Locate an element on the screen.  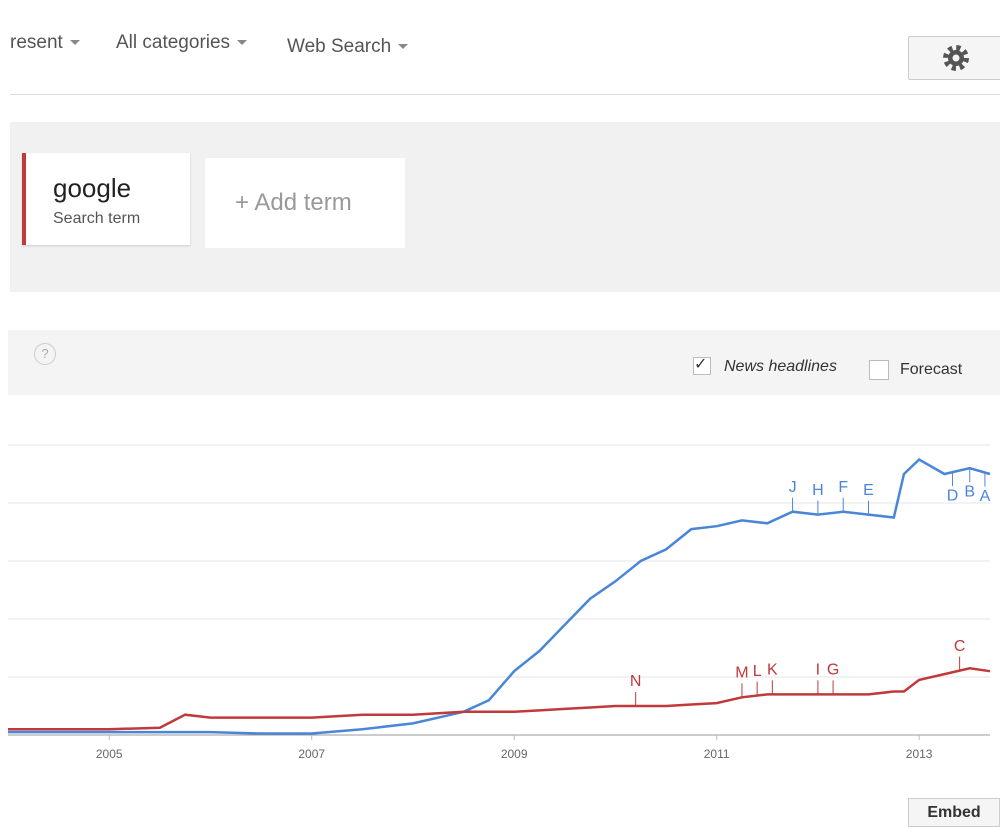
settings-button is located at coordinates (954, 58).